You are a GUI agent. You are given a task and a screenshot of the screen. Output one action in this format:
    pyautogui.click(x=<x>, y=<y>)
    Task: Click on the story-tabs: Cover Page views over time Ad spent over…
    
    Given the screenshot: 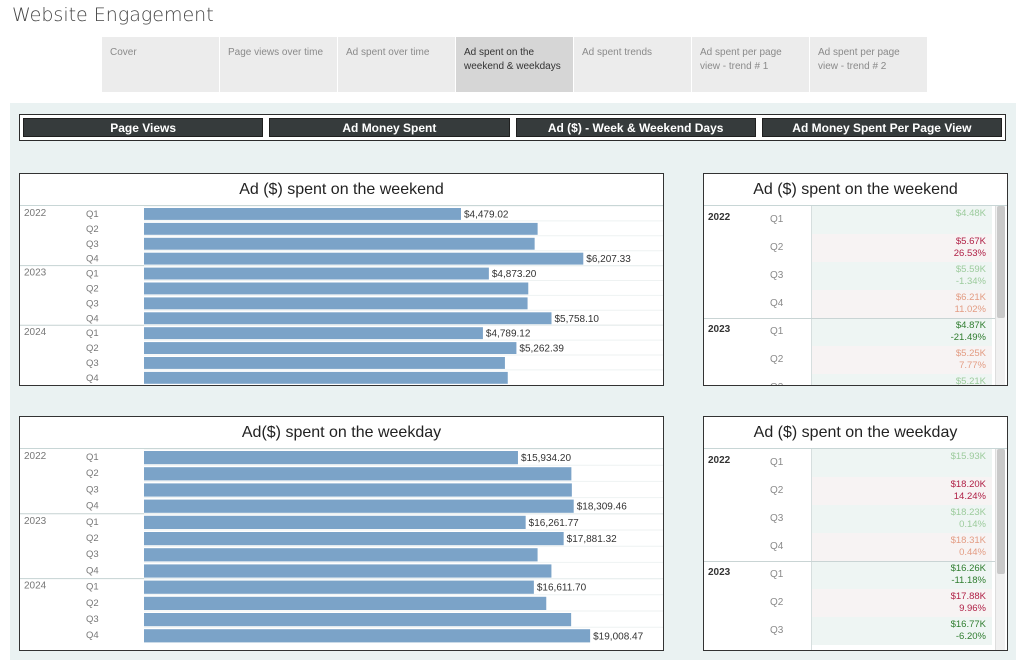 What is the action you would take?
    pyautogui.click(x=515, y=64)
    